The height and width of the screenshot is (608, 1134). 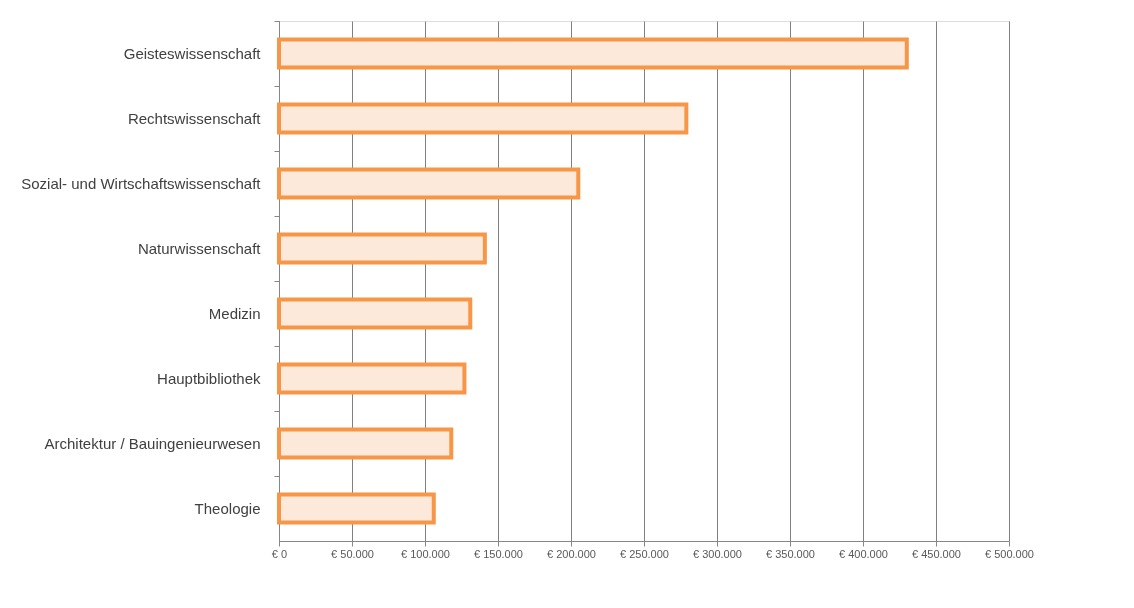 I want to click on y-tick-label: Naturwissenschaft, so click(x=199, y=248).